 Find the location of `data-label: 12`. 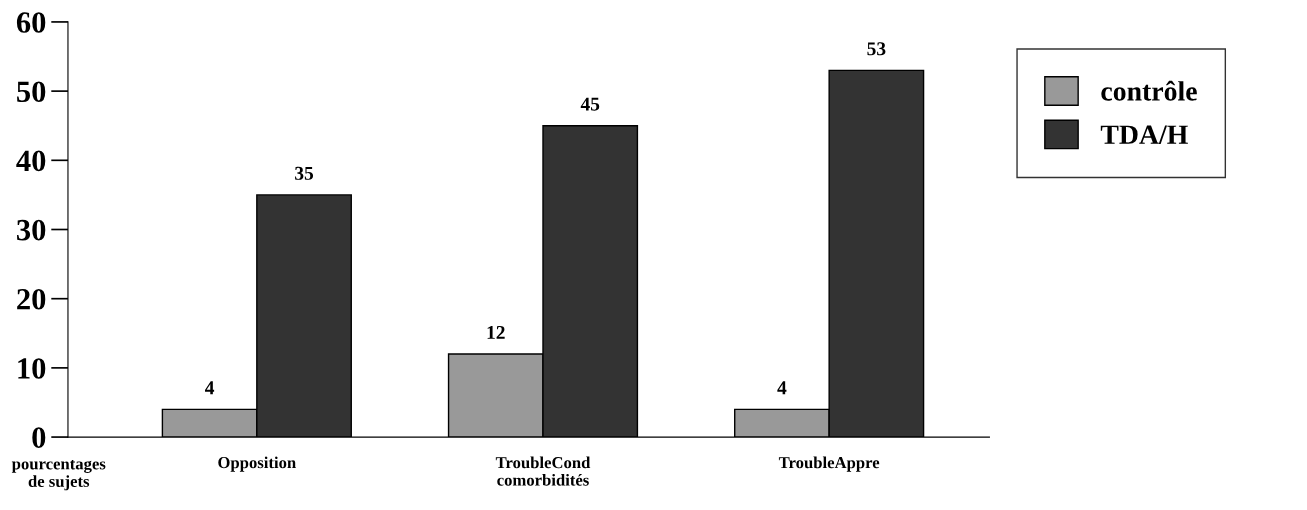

data-label: 12 is located at coordinates (496, 332).